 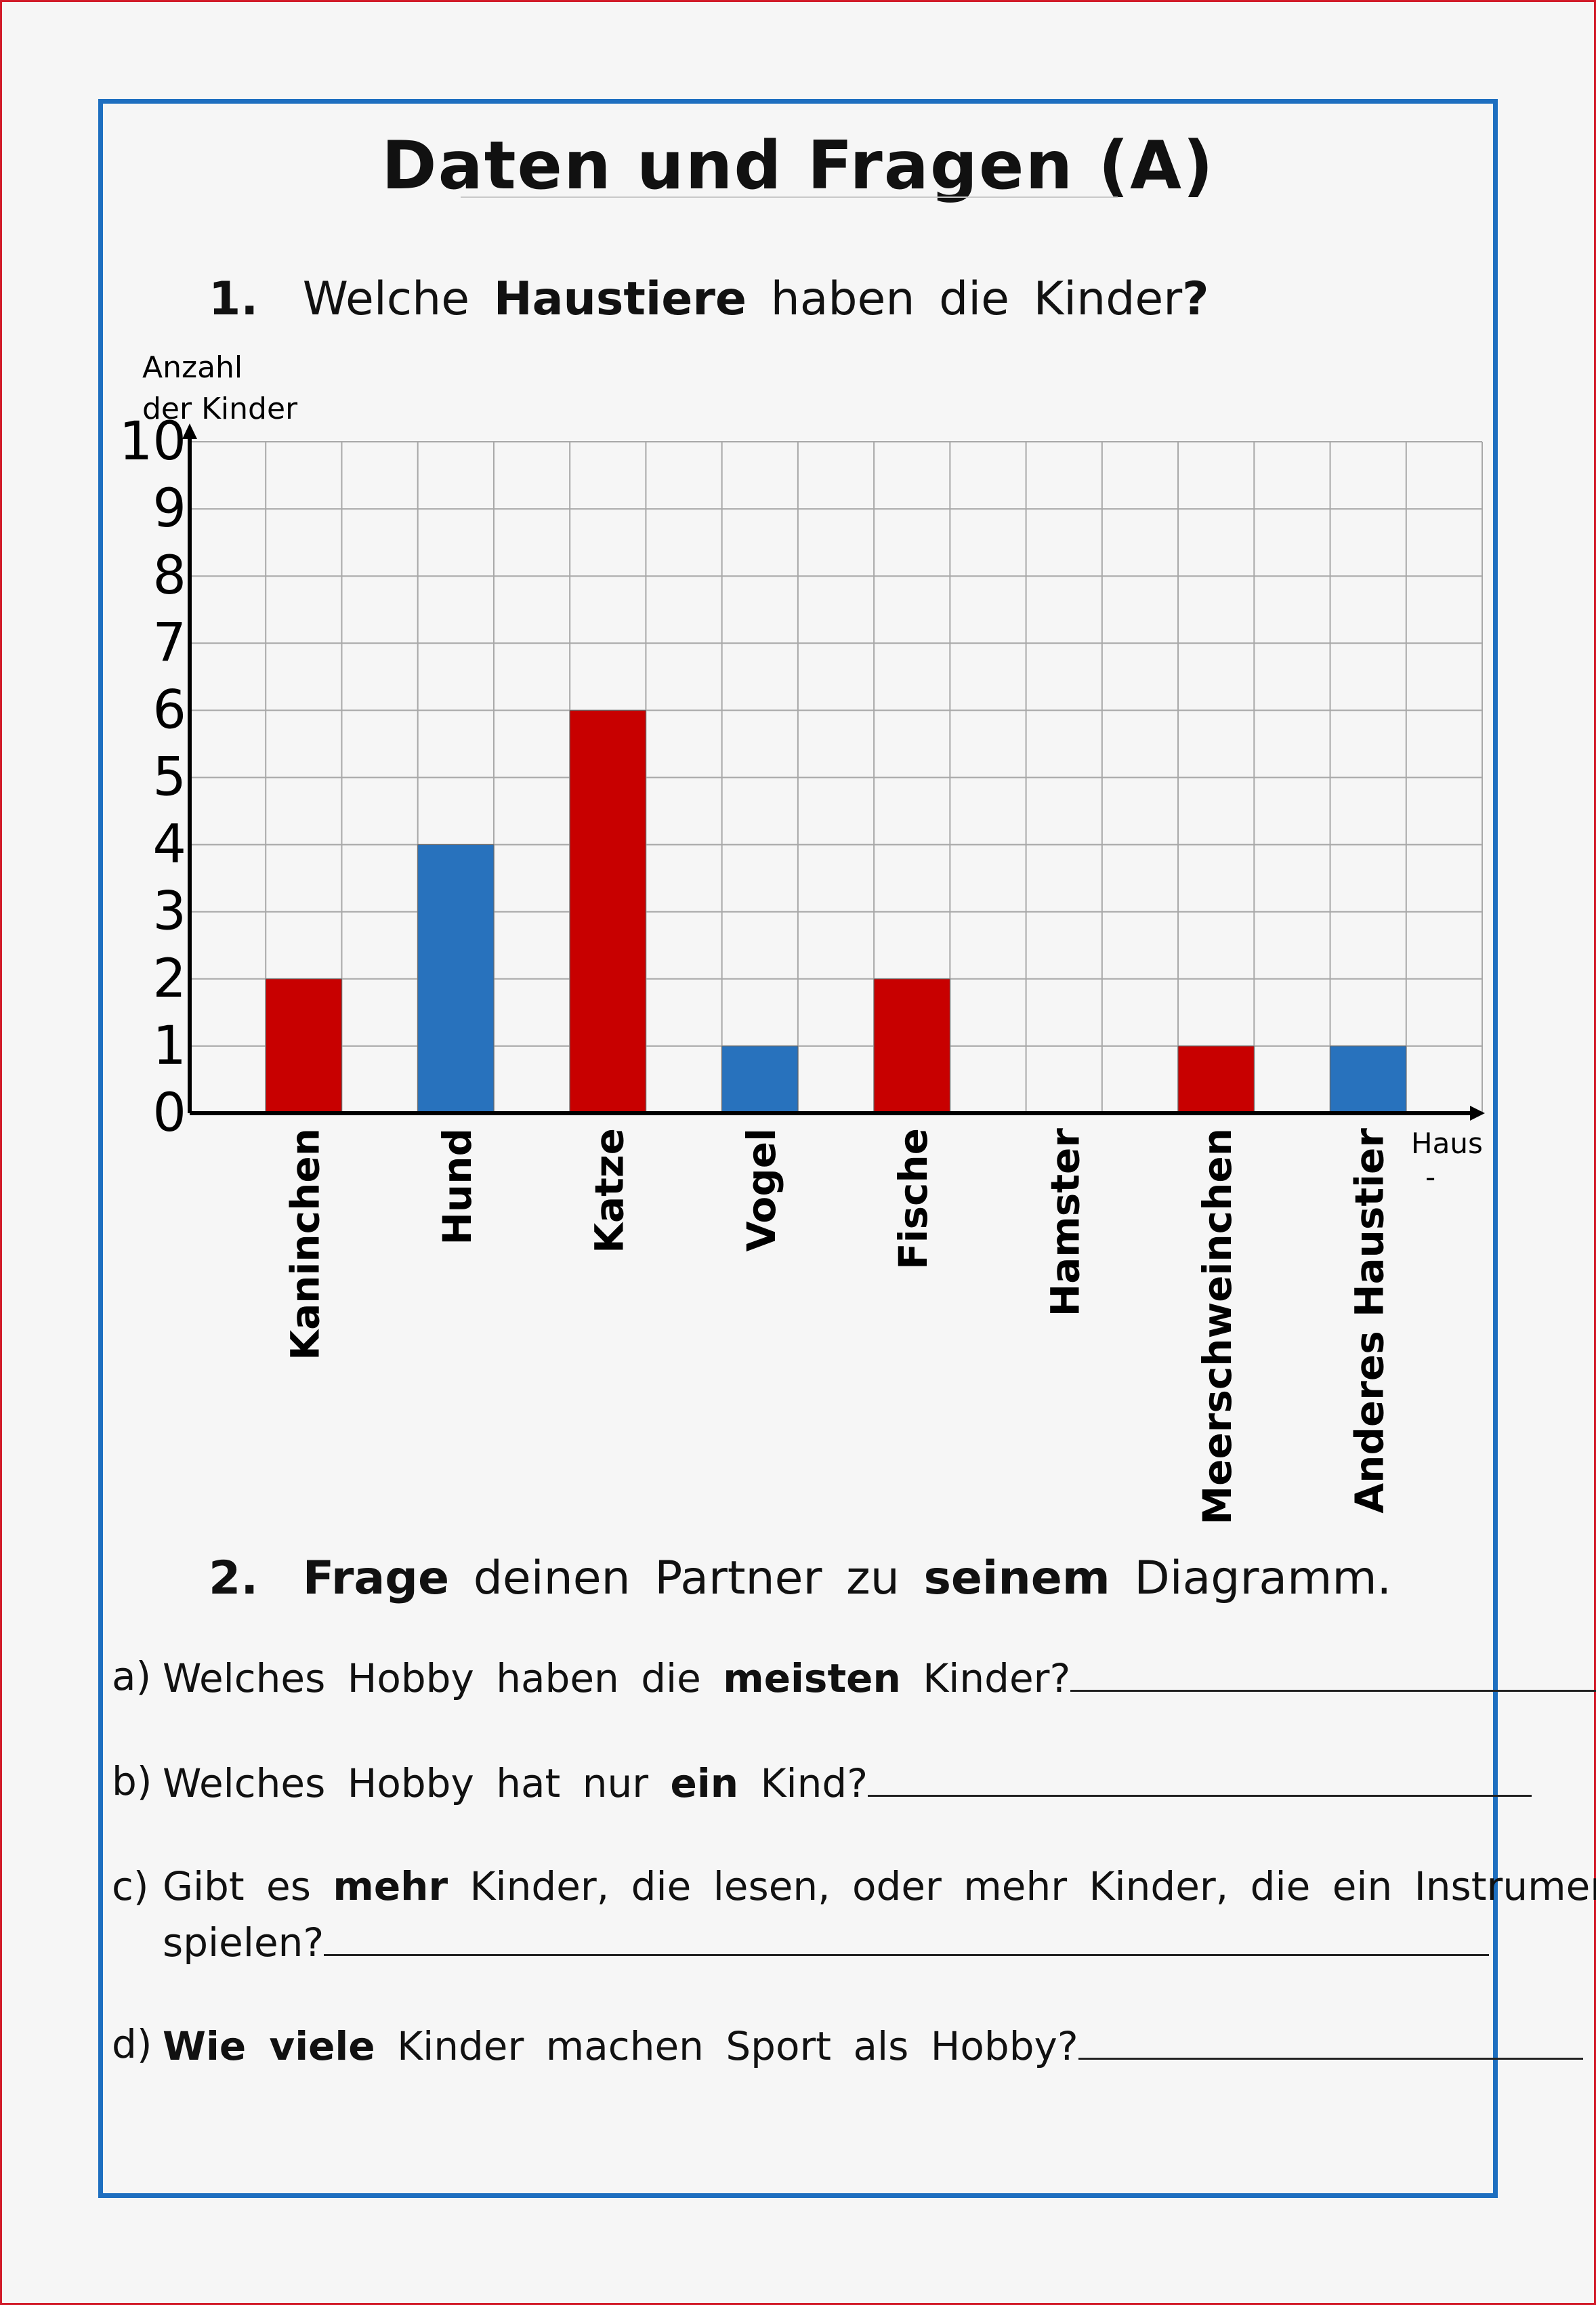 What do you see at coordinates (607, 911) in the screenshot?
I see `bar-katze` at bounding box center [607, 911].